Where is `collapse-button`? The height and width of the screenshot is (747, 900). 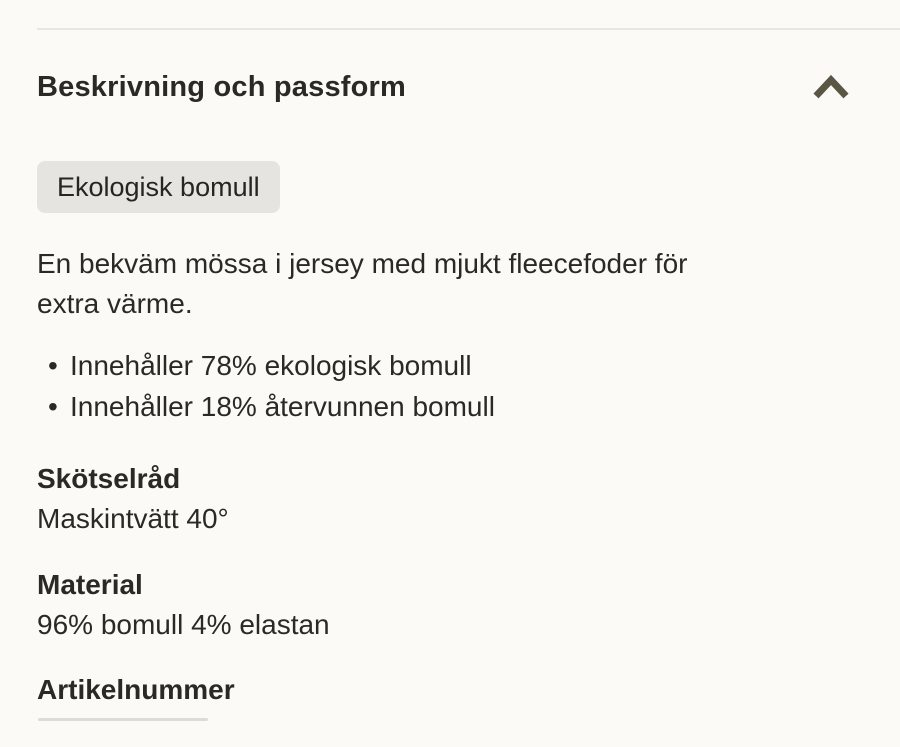 collapse-button is located at coordinates (831, 87).